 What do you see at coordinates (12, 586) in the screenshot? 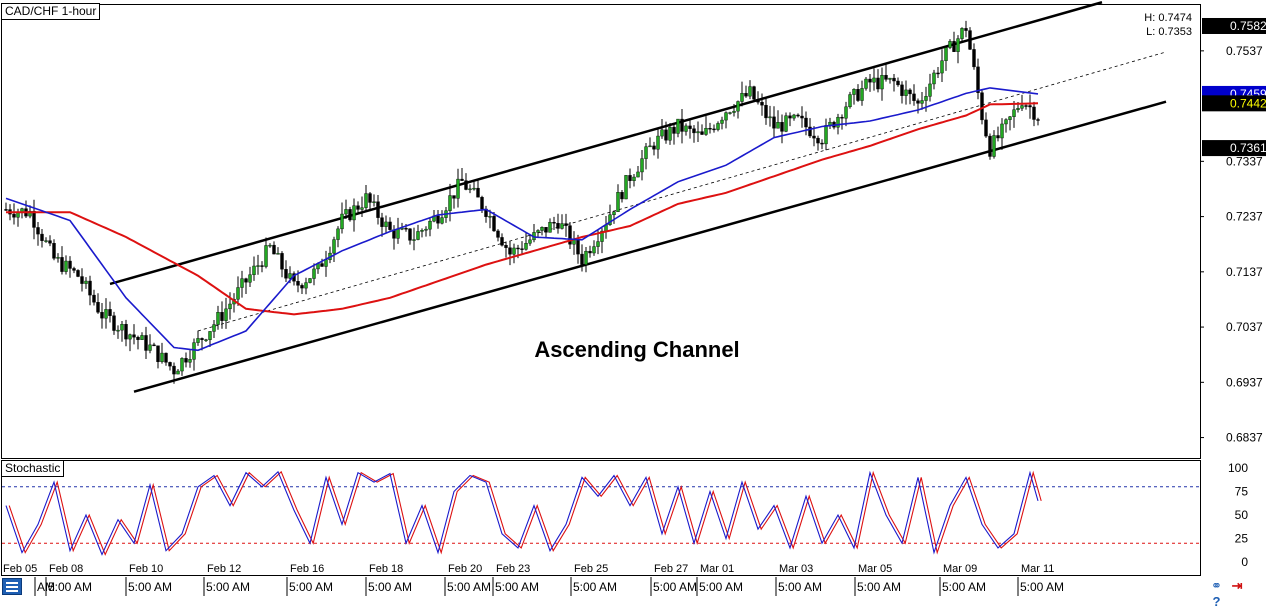
I see `menu-icon` at bounding box center [12, 586].